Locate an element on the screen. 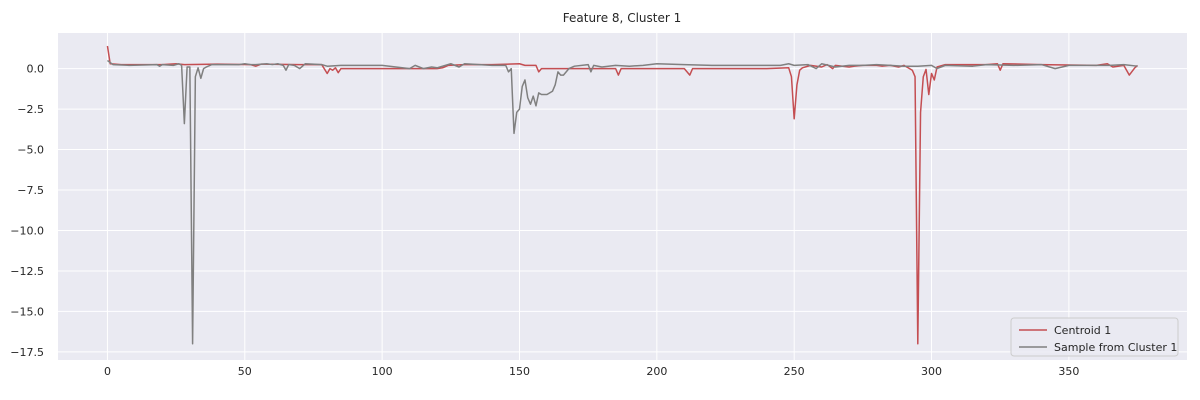 The height and width of the screenshot is (400, 1200). y-tick-label: −5.0 is located at coordinates (30, 150).